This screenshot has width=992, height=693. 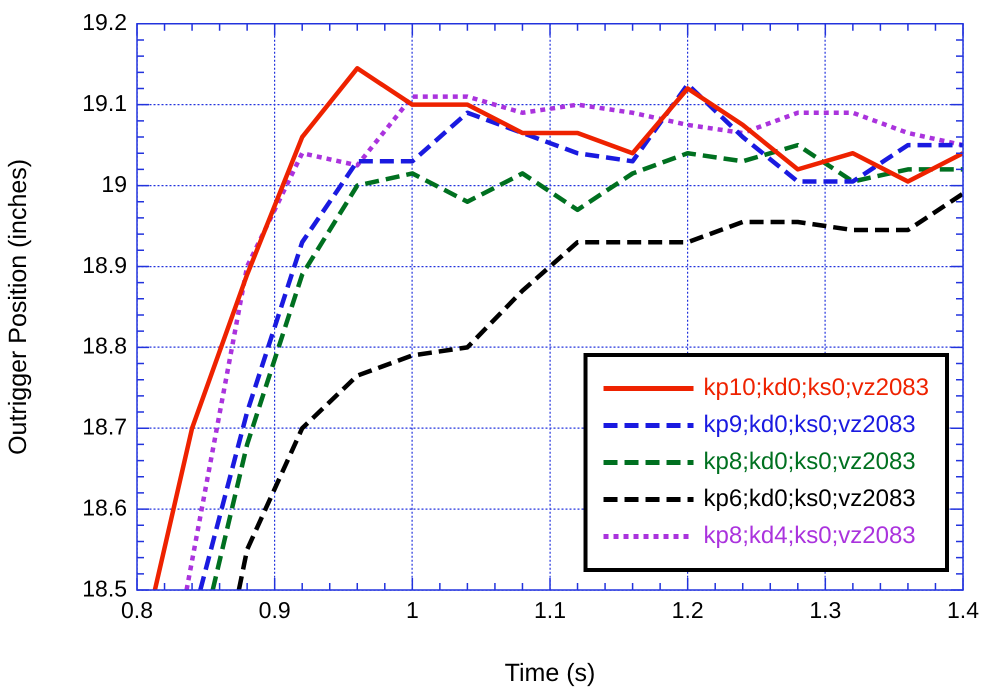 I want to click on legend-label: kp10;kd0;ks0;vz2083, so click(x=817, y=388).